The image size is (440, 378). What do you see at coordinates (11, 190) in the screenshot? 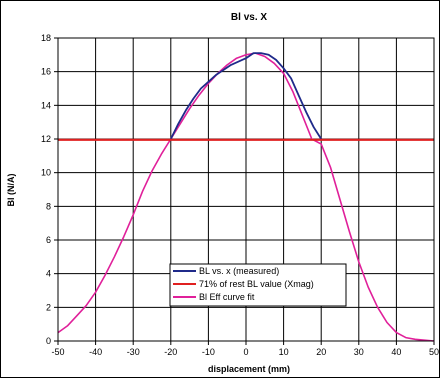
I see `y-axis-title: Bl (N/A)` at bounding box center [11, 190].